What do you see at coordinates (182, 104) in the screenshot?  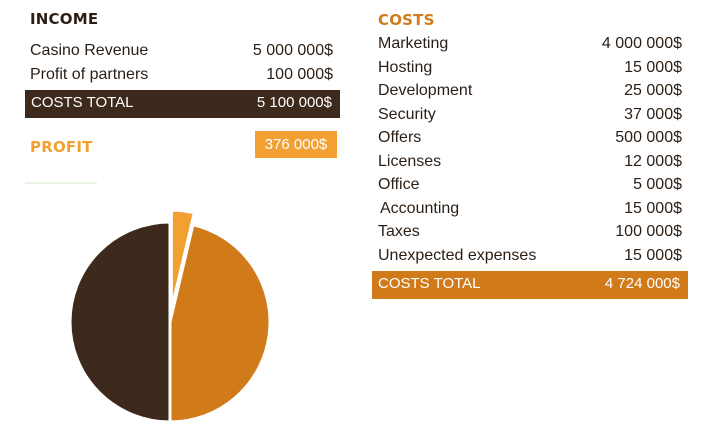 I see `income-total-bar: COSTS TOTAL 5 100 000$` at bounding box center [182, 104].